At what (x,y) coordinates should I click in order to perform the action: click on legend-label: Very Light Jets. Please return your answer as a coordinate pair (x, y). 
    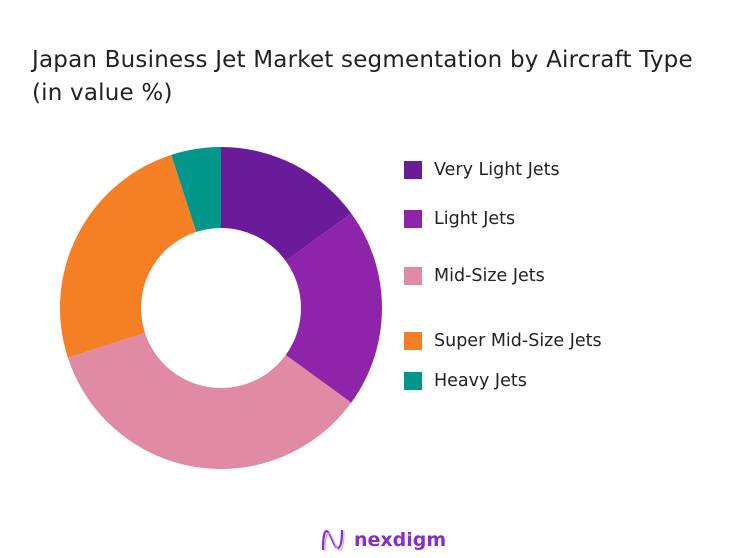
    Looking at the image, I should click on (497, 170).